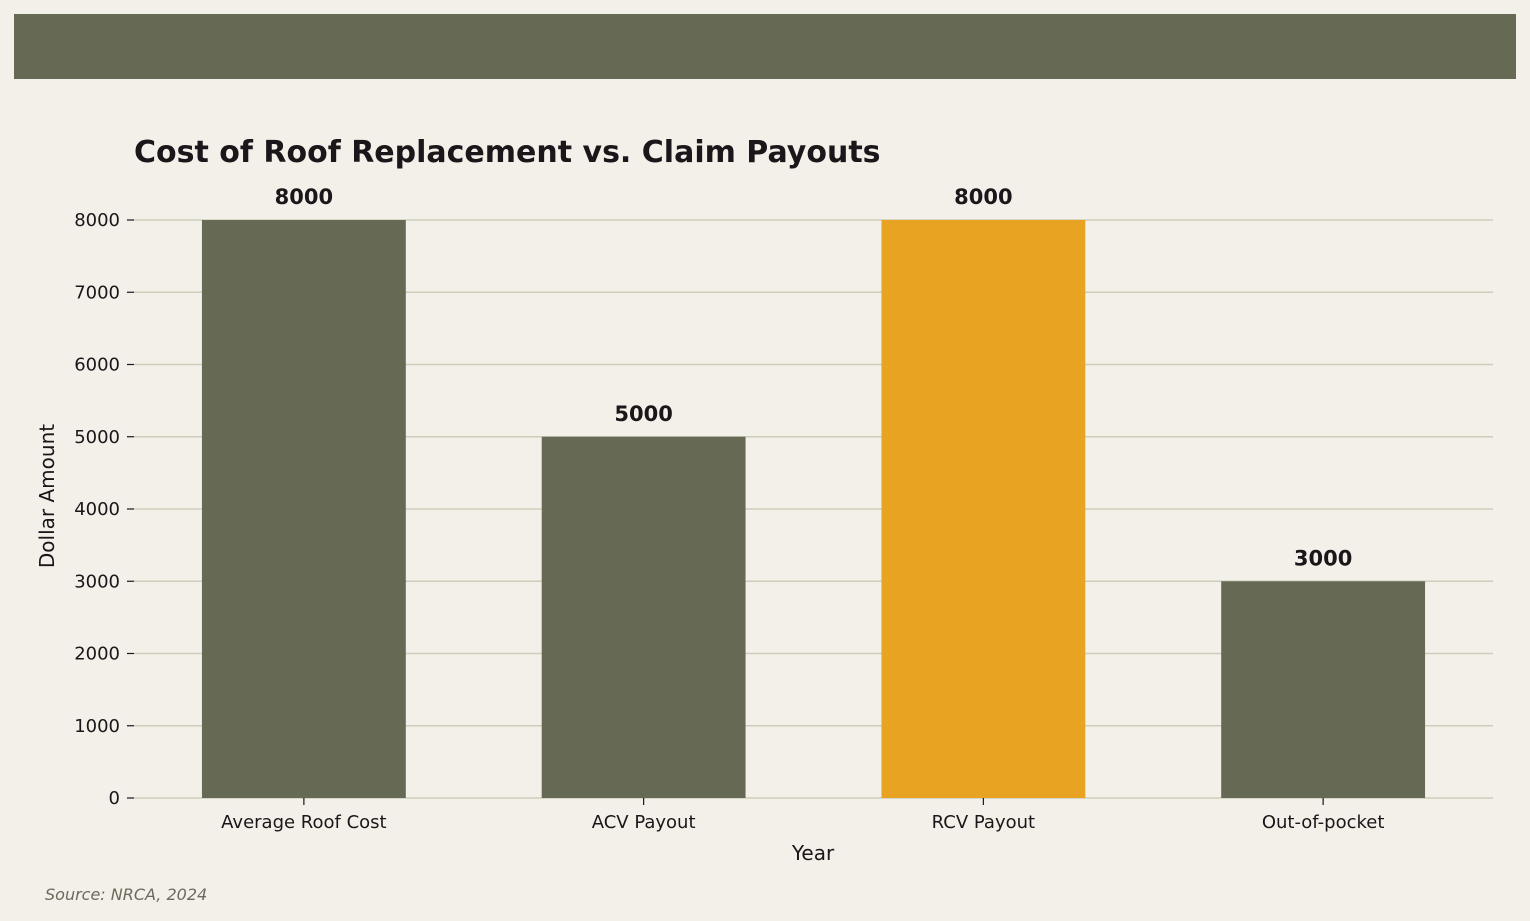 Image resolution: width=1530 pixels, height=921 pixels. What do you see at coordinates (983, 197) in the screenshot?
I see `value-label-2: 8000` at bounding box center [983, 197].